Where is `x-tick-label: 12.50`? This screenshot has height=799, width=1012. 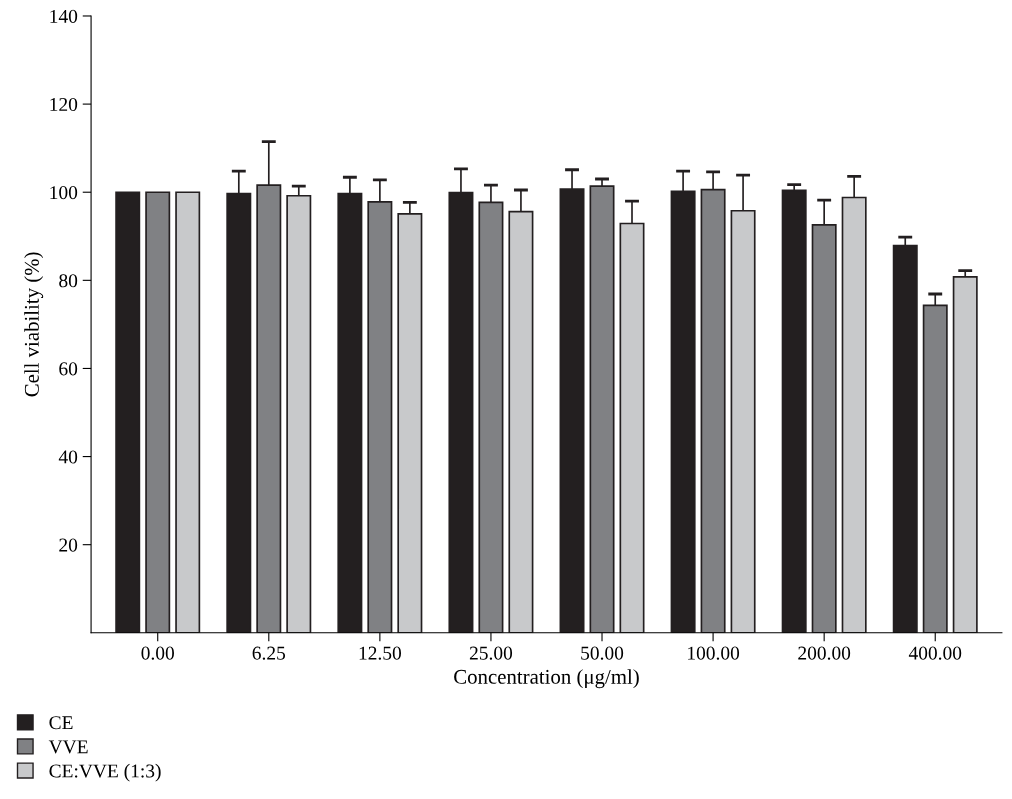 x-tick-label: 12.50 is located at coordinates (380, 653).